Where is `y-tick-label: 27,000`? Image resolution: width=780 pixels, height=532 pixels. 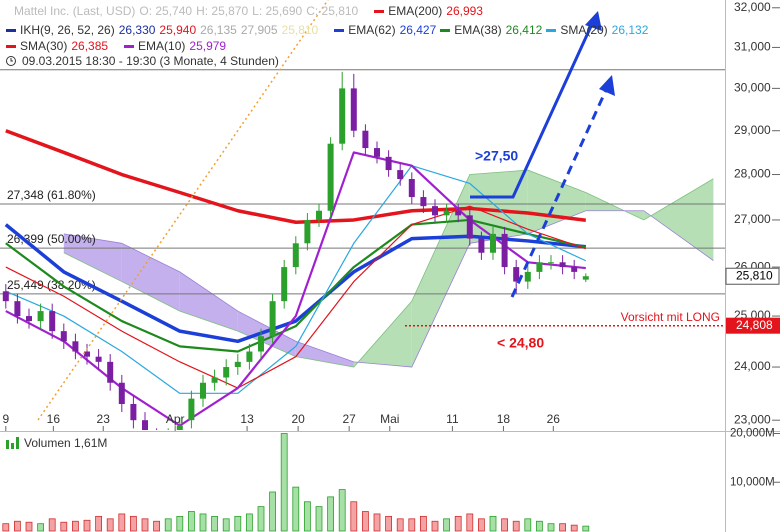 y-tick-label: 27,000 is located at coordinates (752, 219).